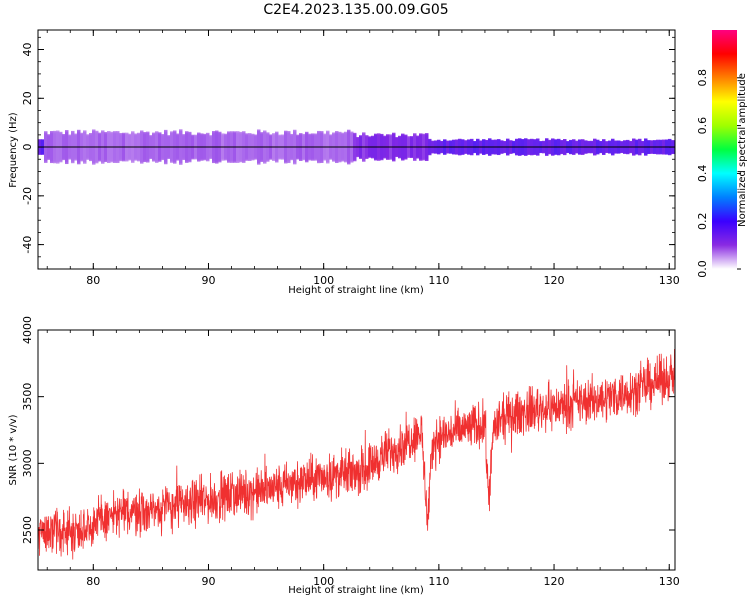 This screenshot has width=750, height=600. Describe the element at coordinates (702, 174) in the screenshot. I see `colorbar-tick-label: 0.4` at that location.